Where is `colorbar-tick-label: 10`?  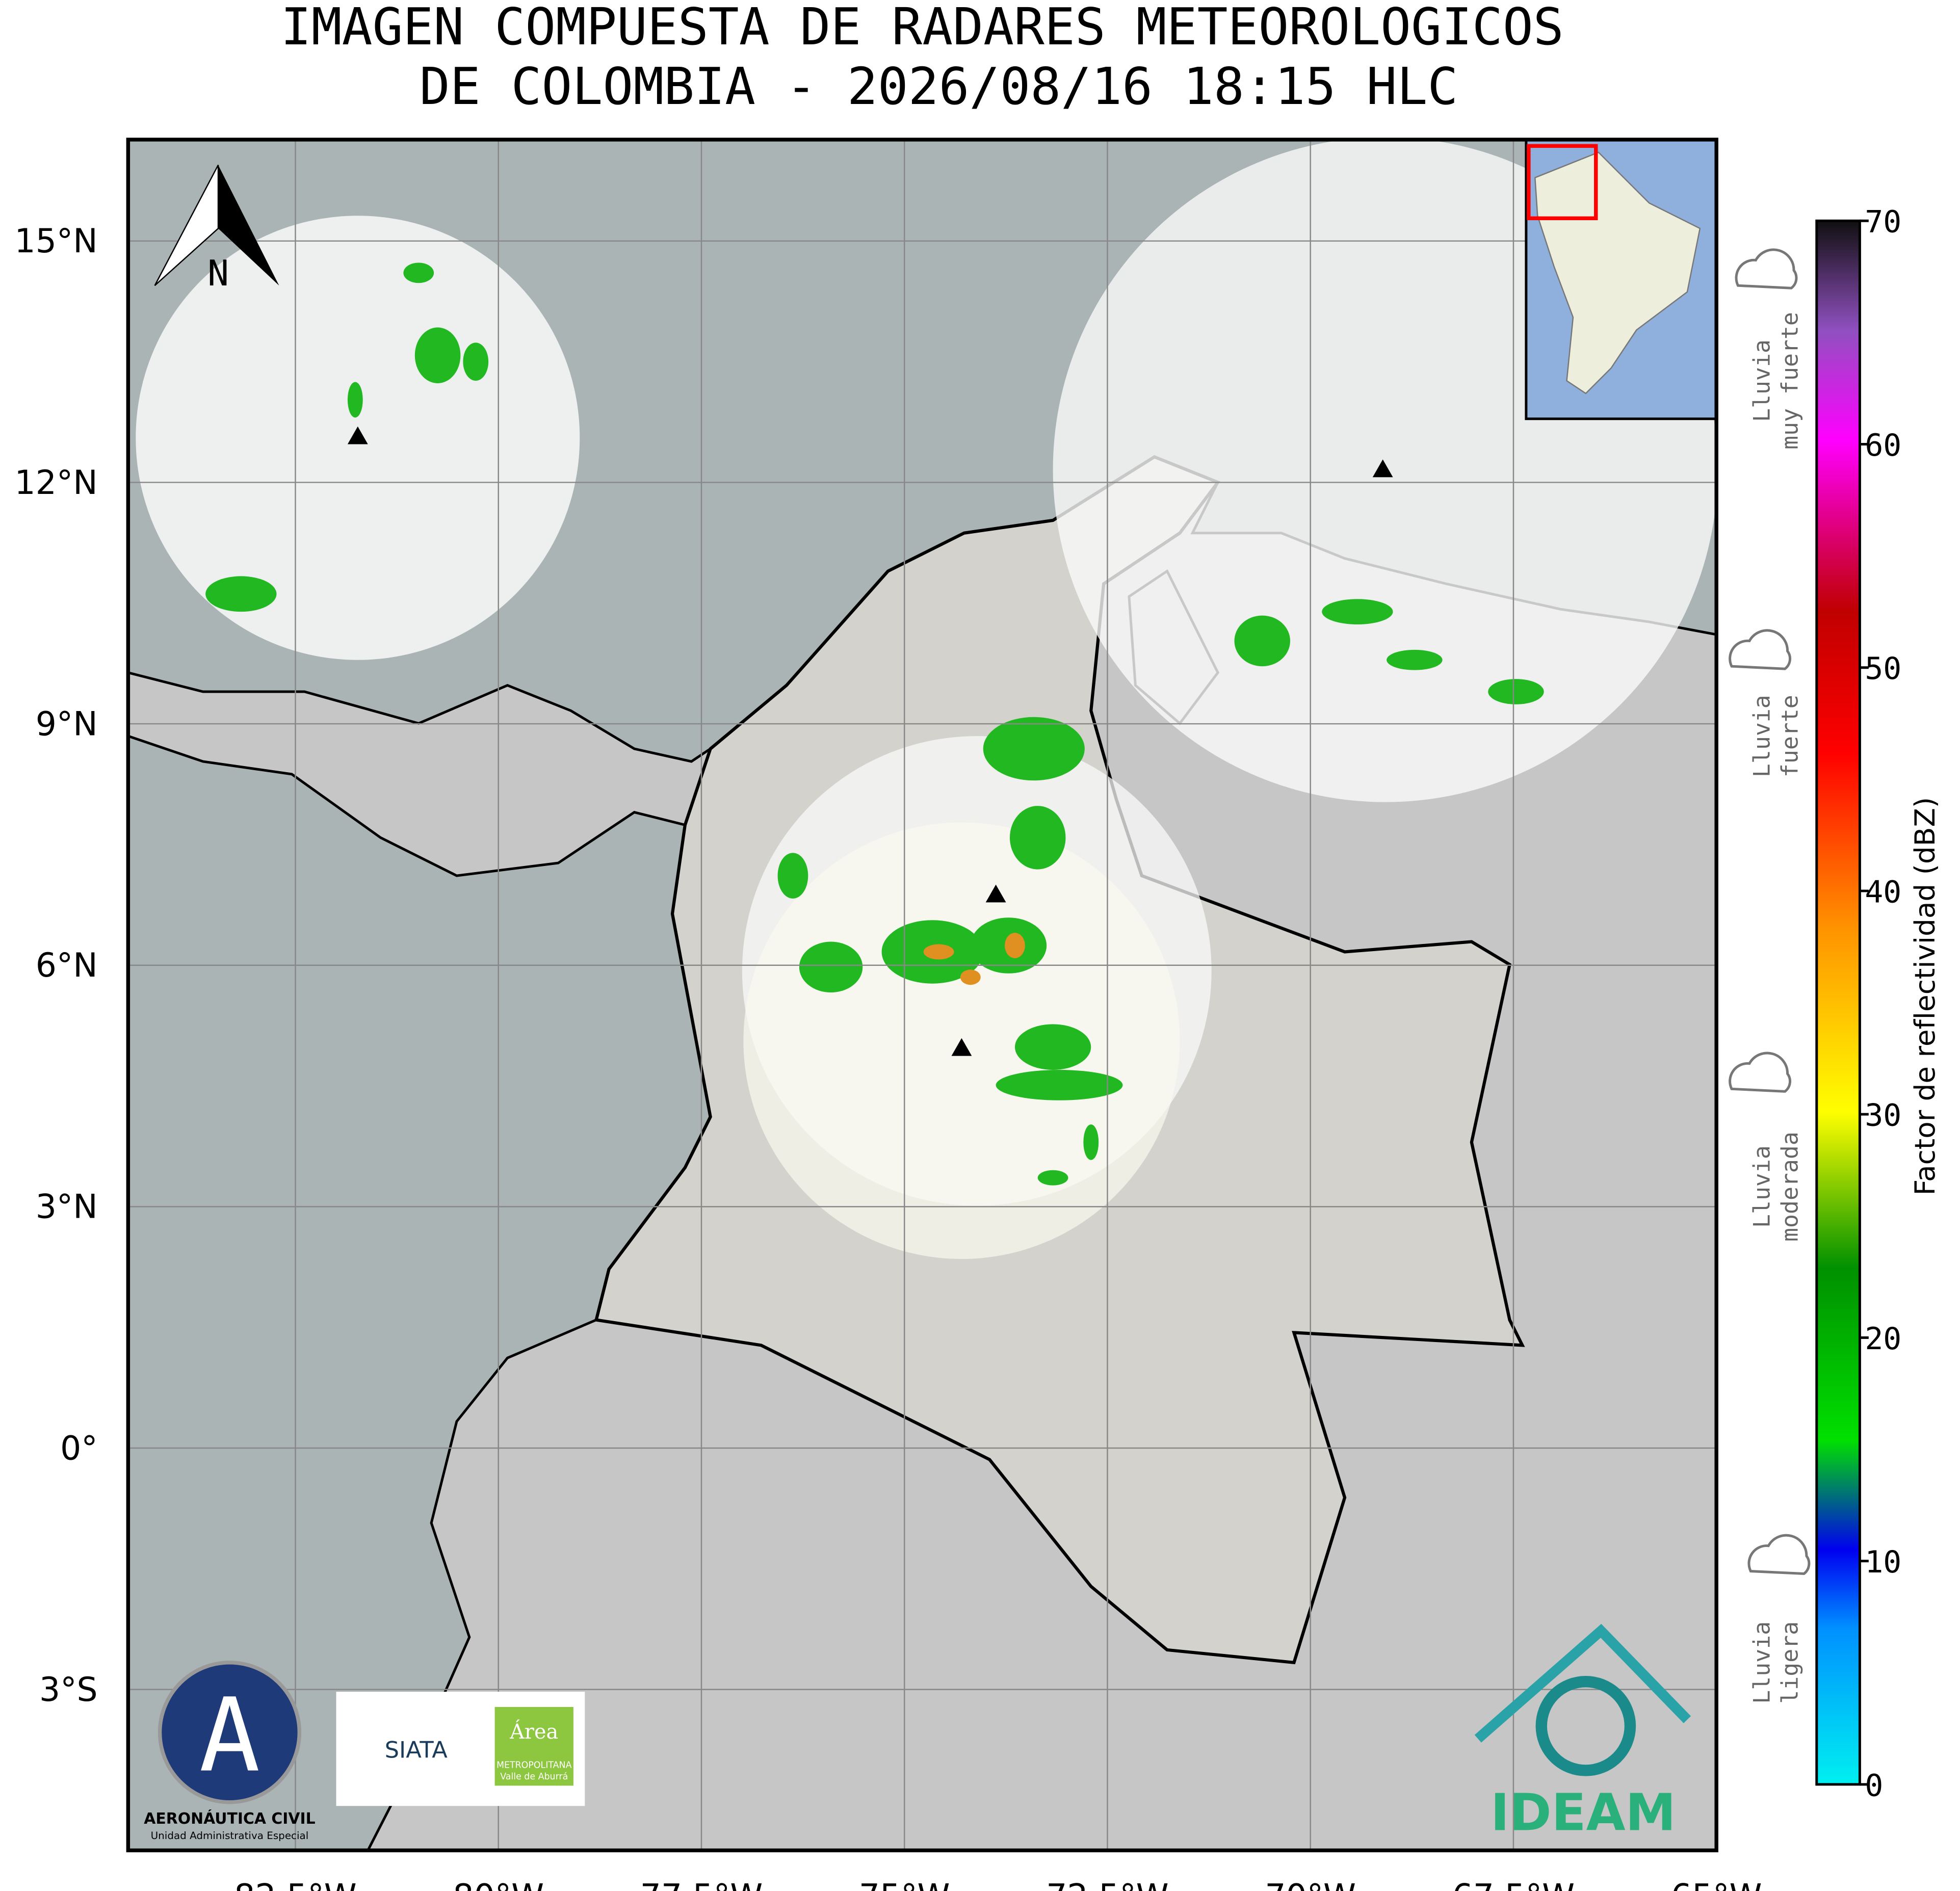
colorbar-tick-label: 10 is located at coordinates (1883, 1562).